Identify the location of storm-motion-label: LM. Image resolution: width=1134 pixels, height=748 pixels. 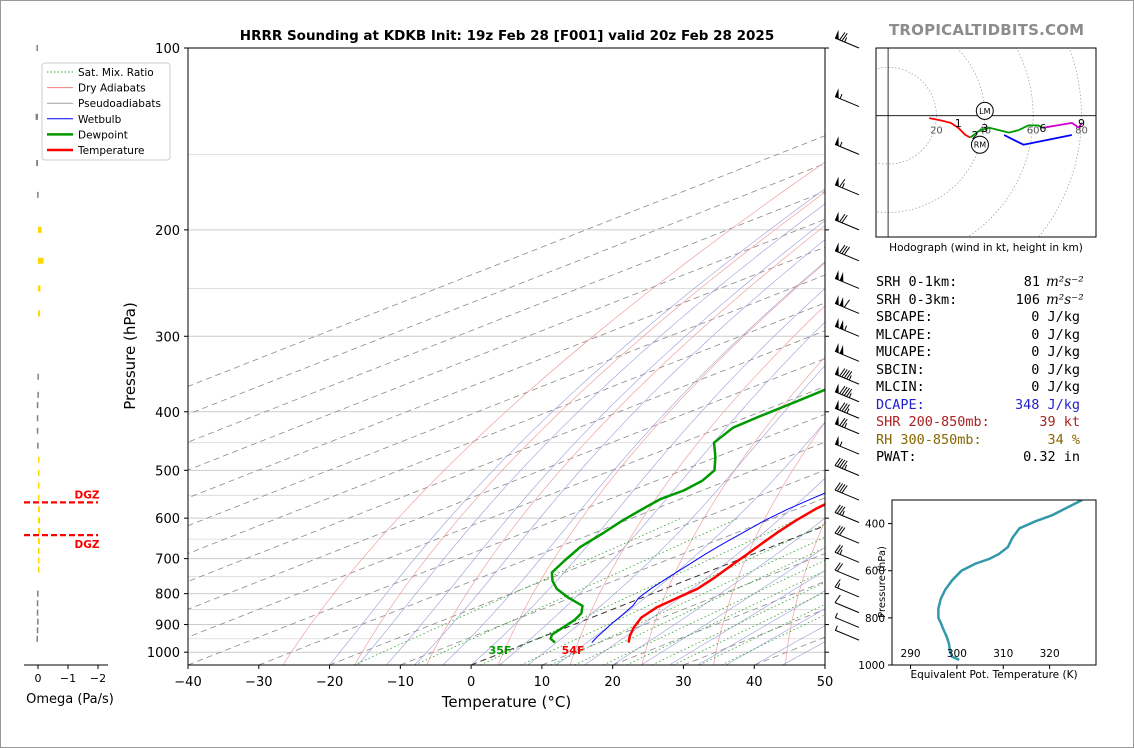
(984, 111).